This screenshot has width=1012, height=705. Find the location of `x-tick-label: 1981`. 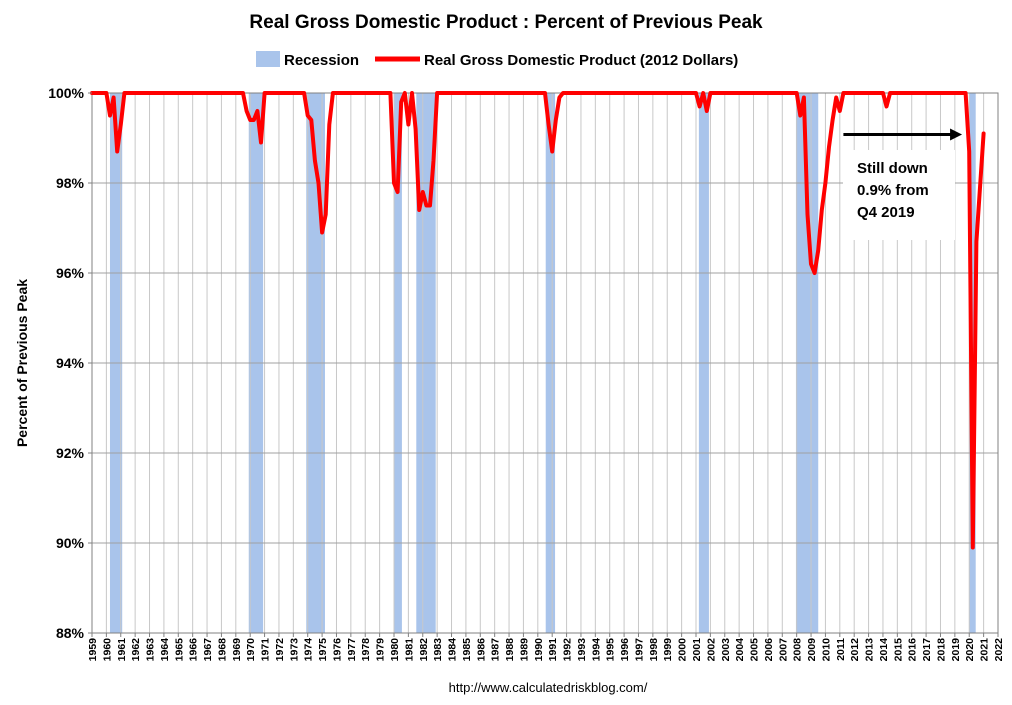

x-tick-label: 1981 is located at coordinates (409, 650).